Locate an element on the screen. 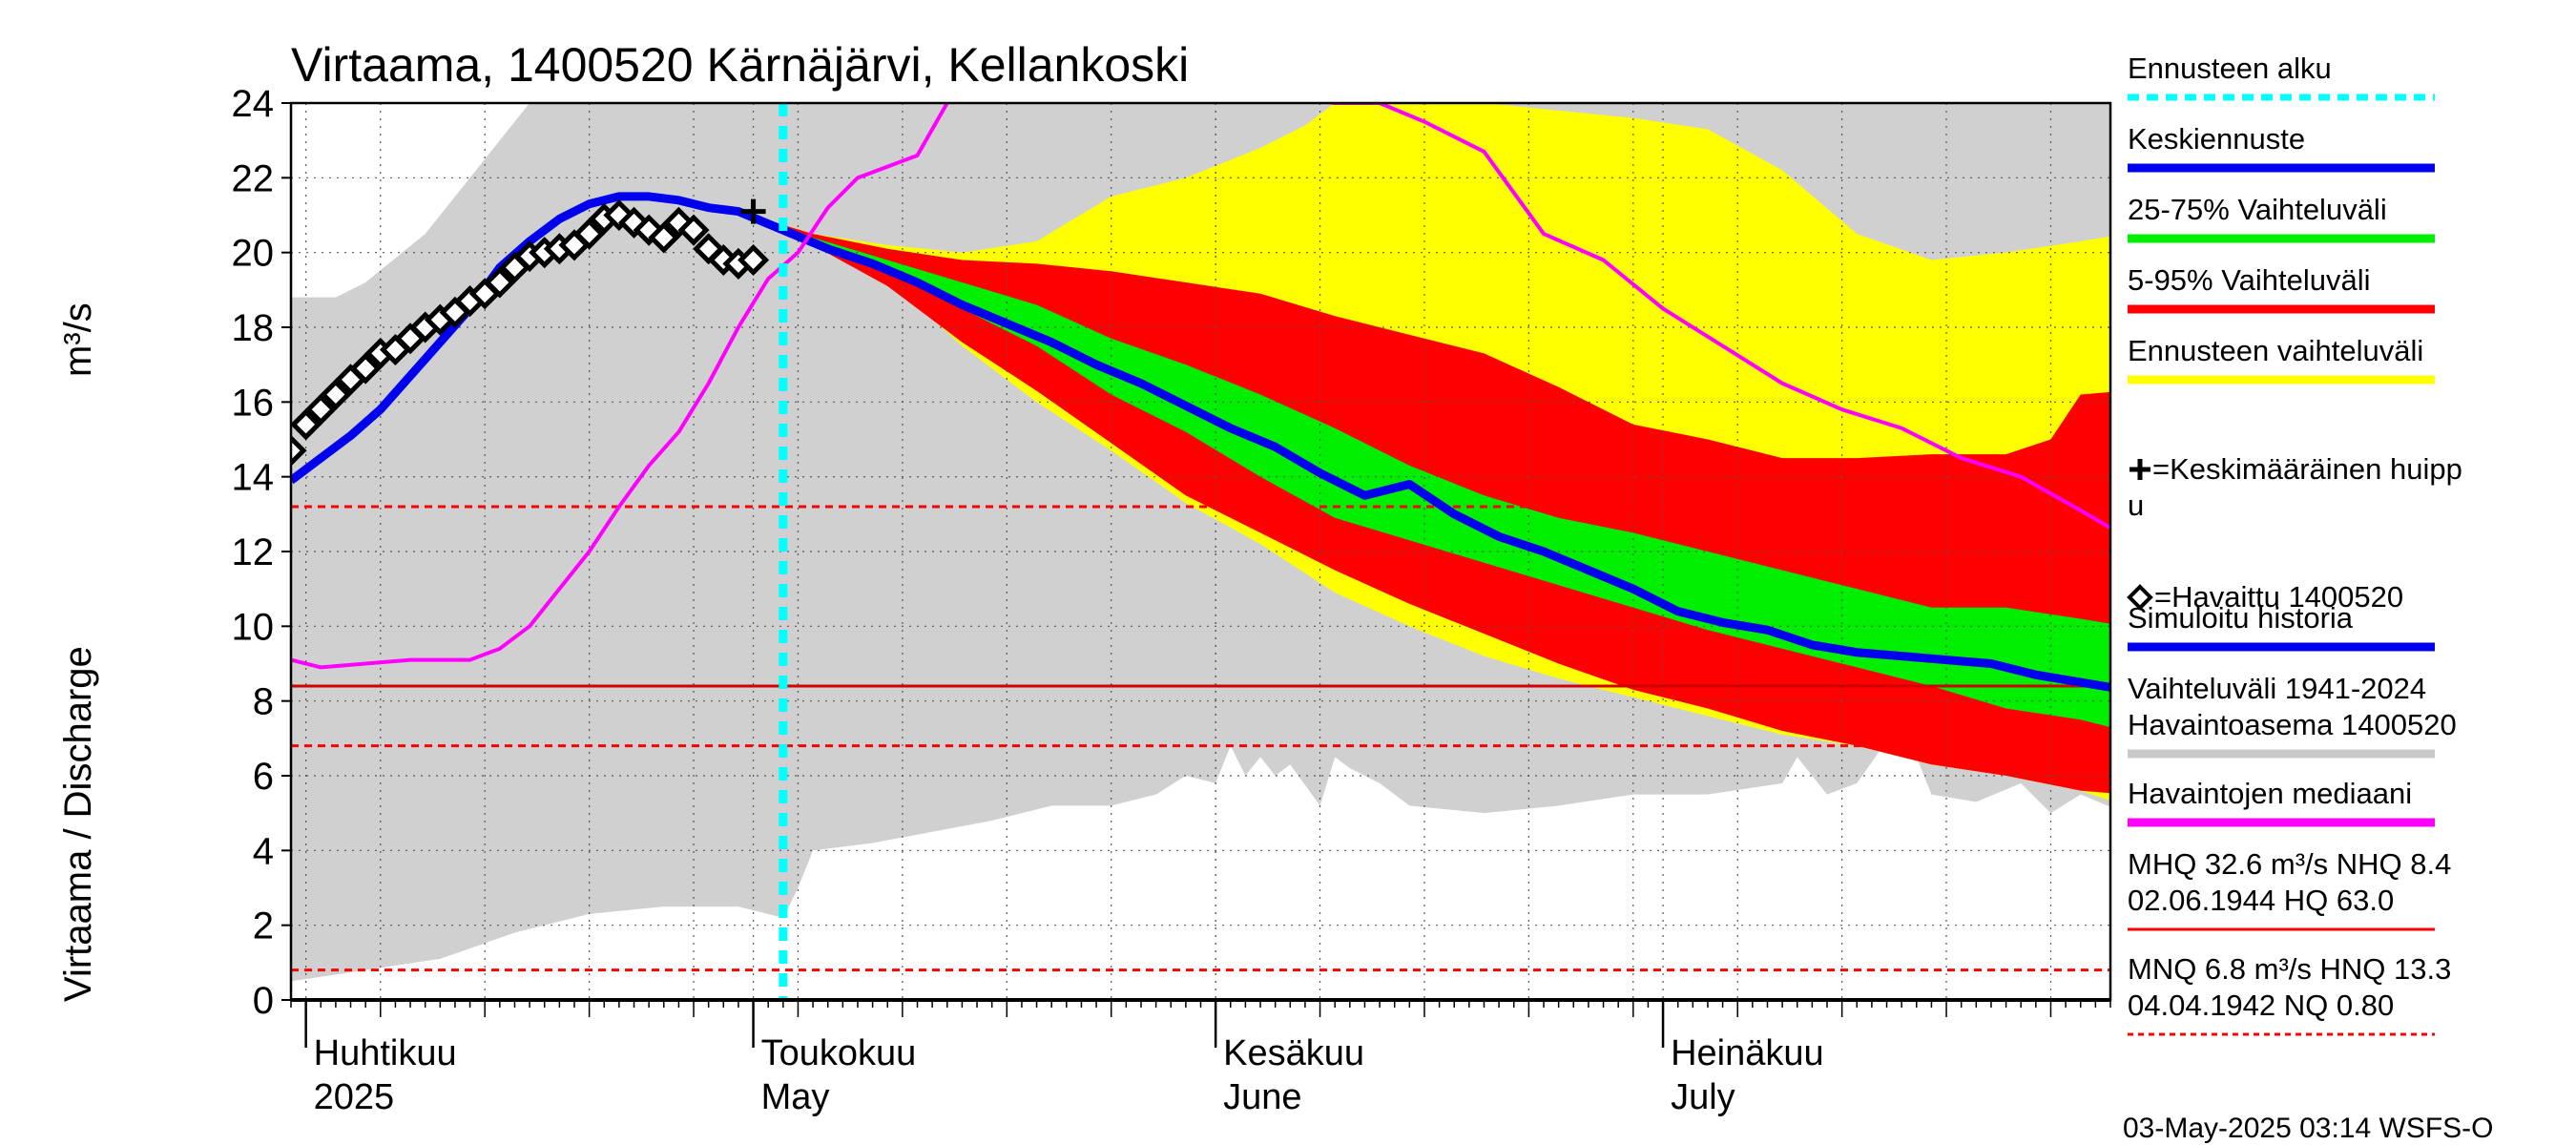  legend-item: Simuloitu historia is located at coordinates (2281, 626).